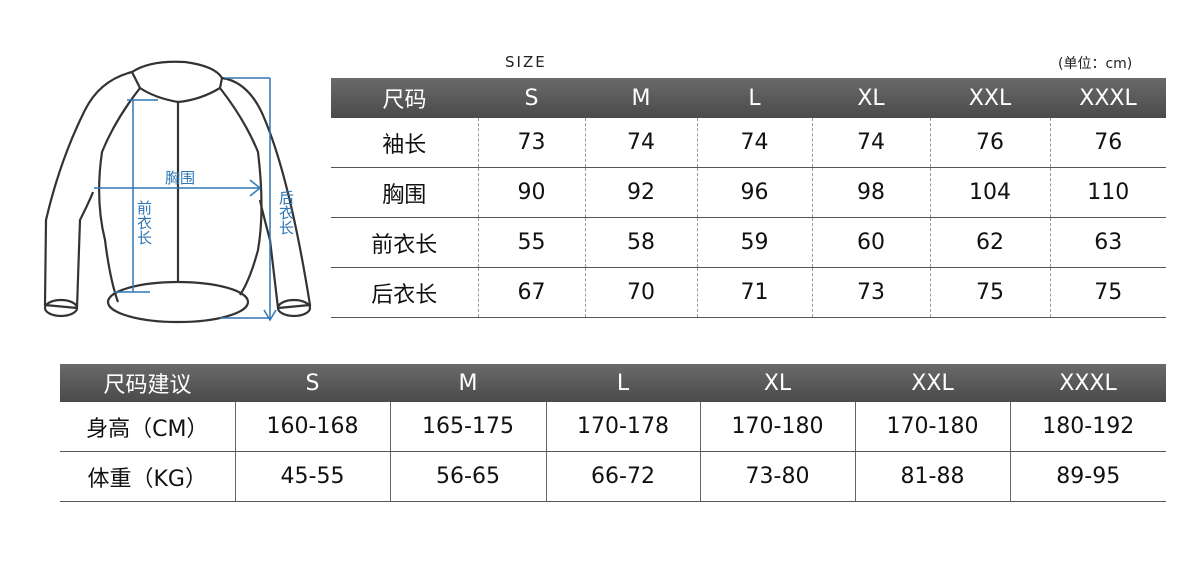 Image resolution: width=1200 pixels, height=576 pixels. Describe the element at coordinates (531, 292) in the screenshot. I see `table-cell: 67` at that location.